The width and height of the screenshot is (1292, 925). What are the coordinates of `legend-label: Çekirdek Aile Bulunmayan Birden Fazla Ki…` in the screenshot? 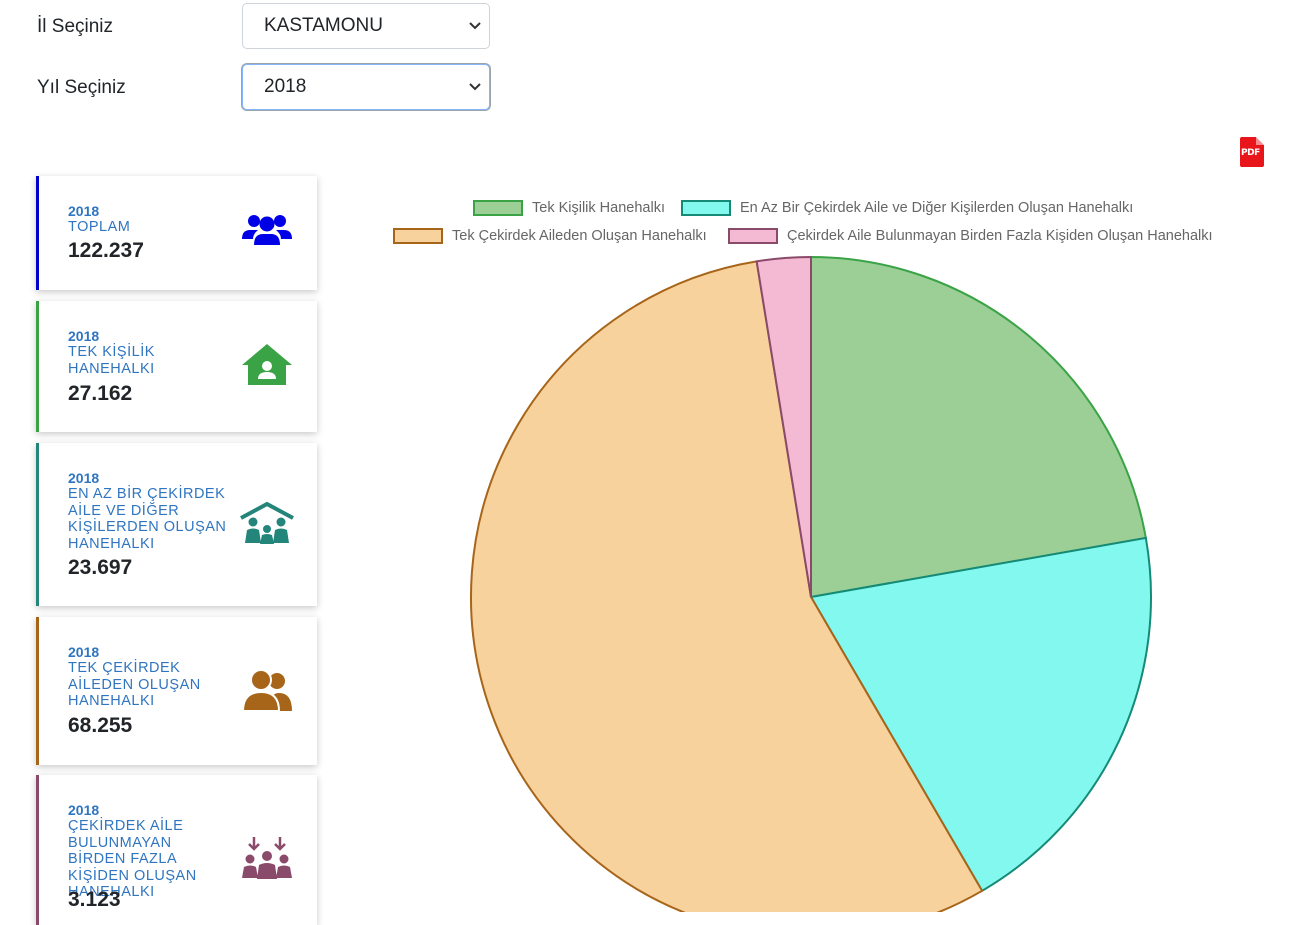 It's located at (1000, 236).